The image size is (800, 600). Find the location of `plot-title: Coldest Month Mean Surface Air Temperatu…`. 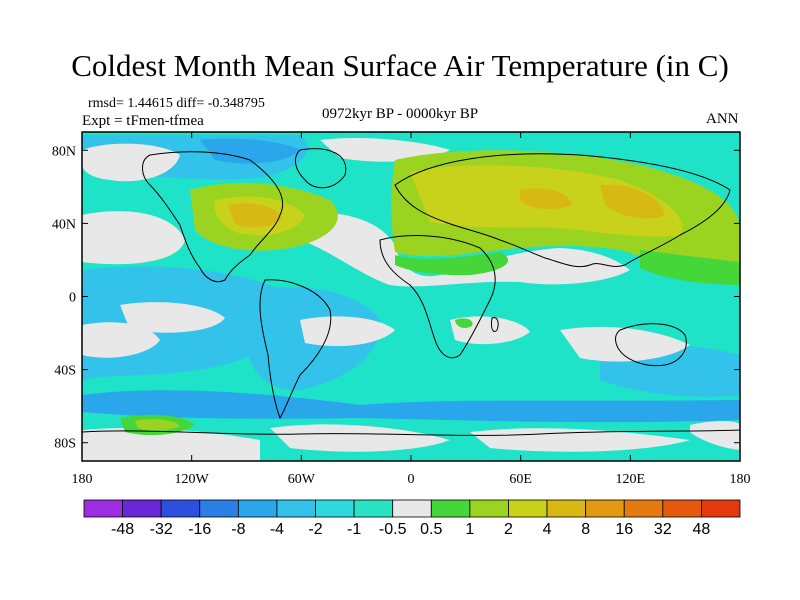

plot-title: Coldest Month Mean Surface Air Temperatu… is located at coordinates (400, 65).